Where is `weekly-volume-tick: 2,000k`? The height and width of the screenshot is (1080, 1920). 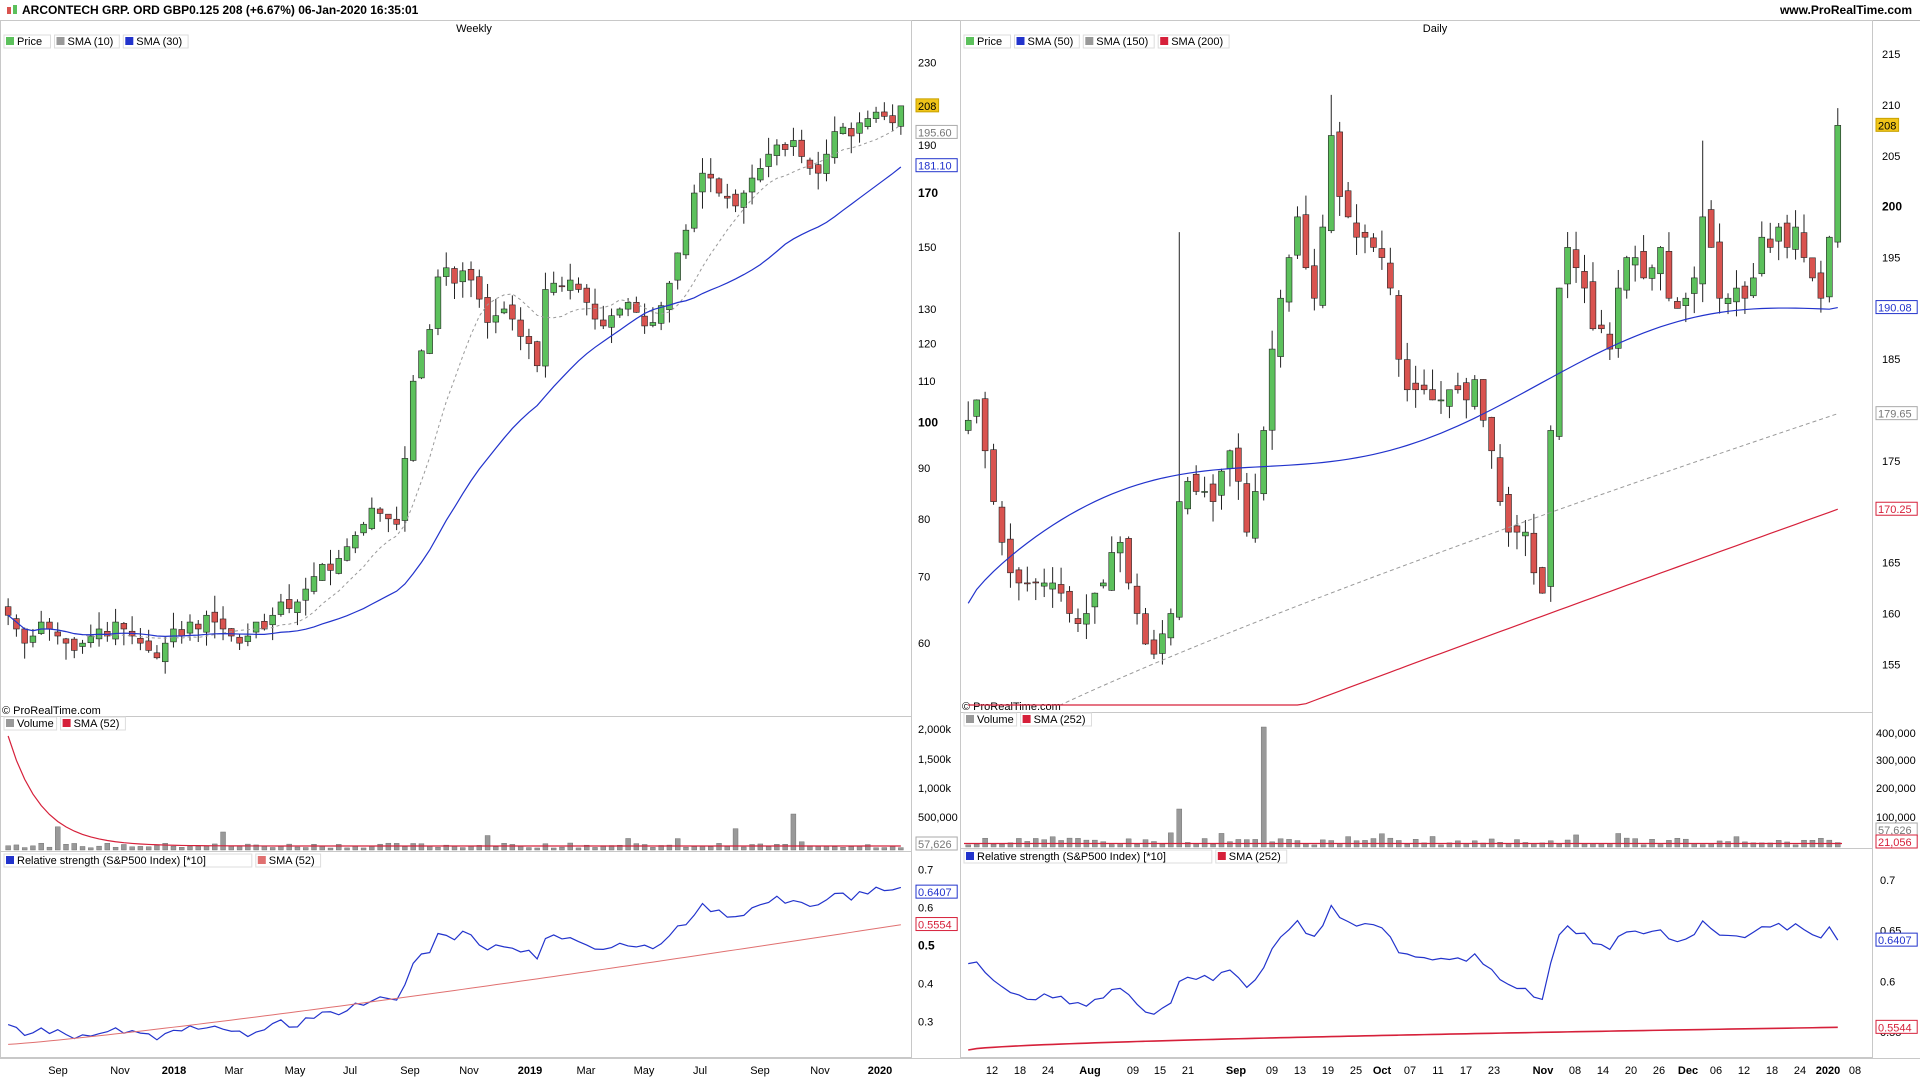 weekly-volume-tick: 2,000k is located at coordinates (935, 730).